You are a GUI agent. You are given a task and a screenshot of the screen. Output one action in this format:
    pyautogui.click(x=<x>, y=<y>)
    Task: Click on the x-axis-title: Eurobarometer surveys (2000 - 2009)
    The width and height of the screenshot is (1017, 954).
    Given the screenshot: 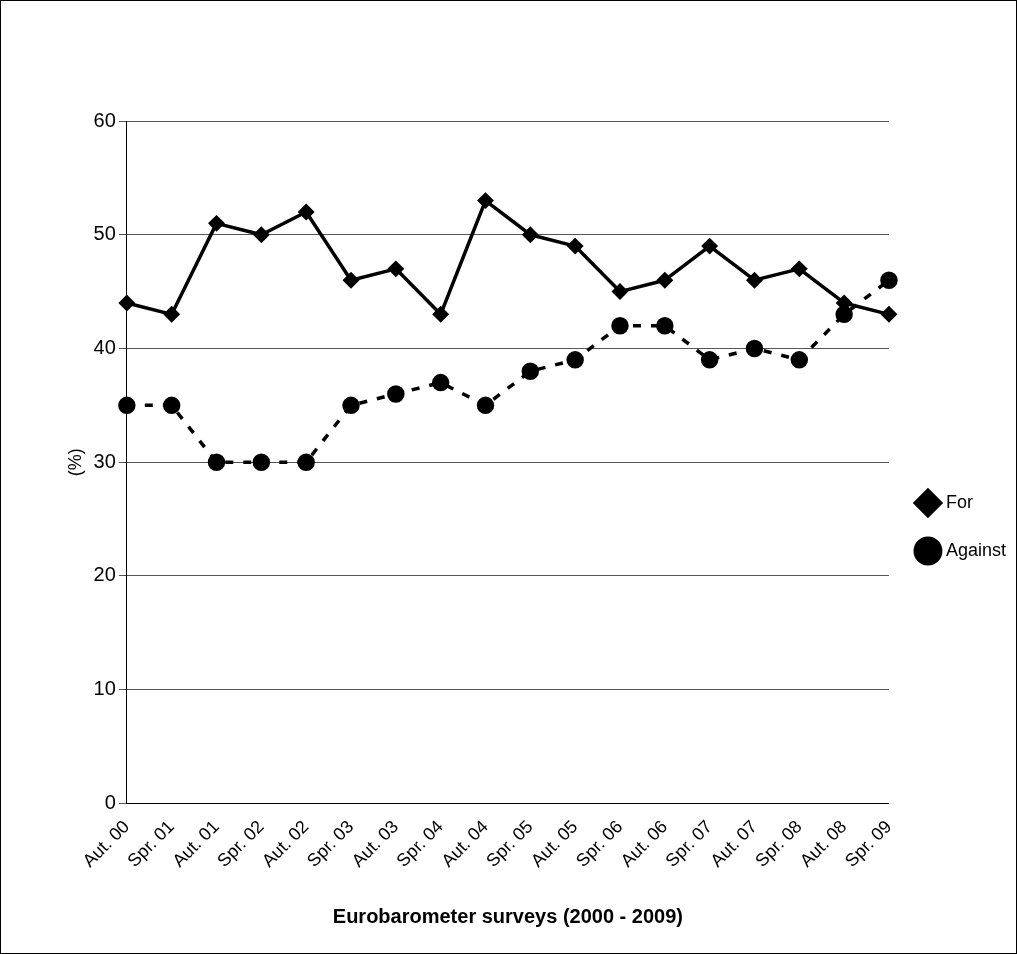 What is the action you would take?
    pyautogui.click(x=507, y=915)
    